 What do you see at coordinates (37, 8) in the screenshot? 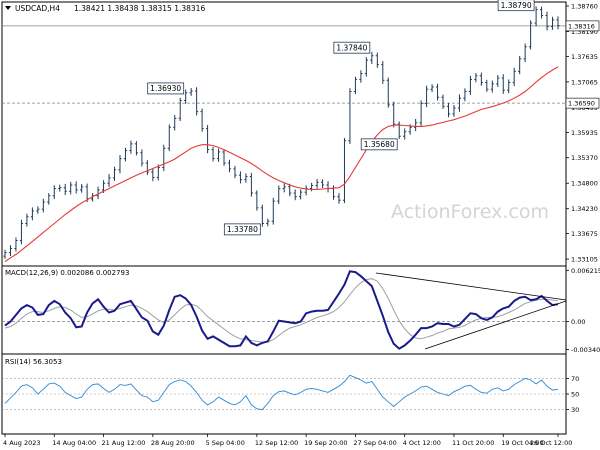
I see `symbol-label: USDCAD,H4` at bounding box center [37, 8].